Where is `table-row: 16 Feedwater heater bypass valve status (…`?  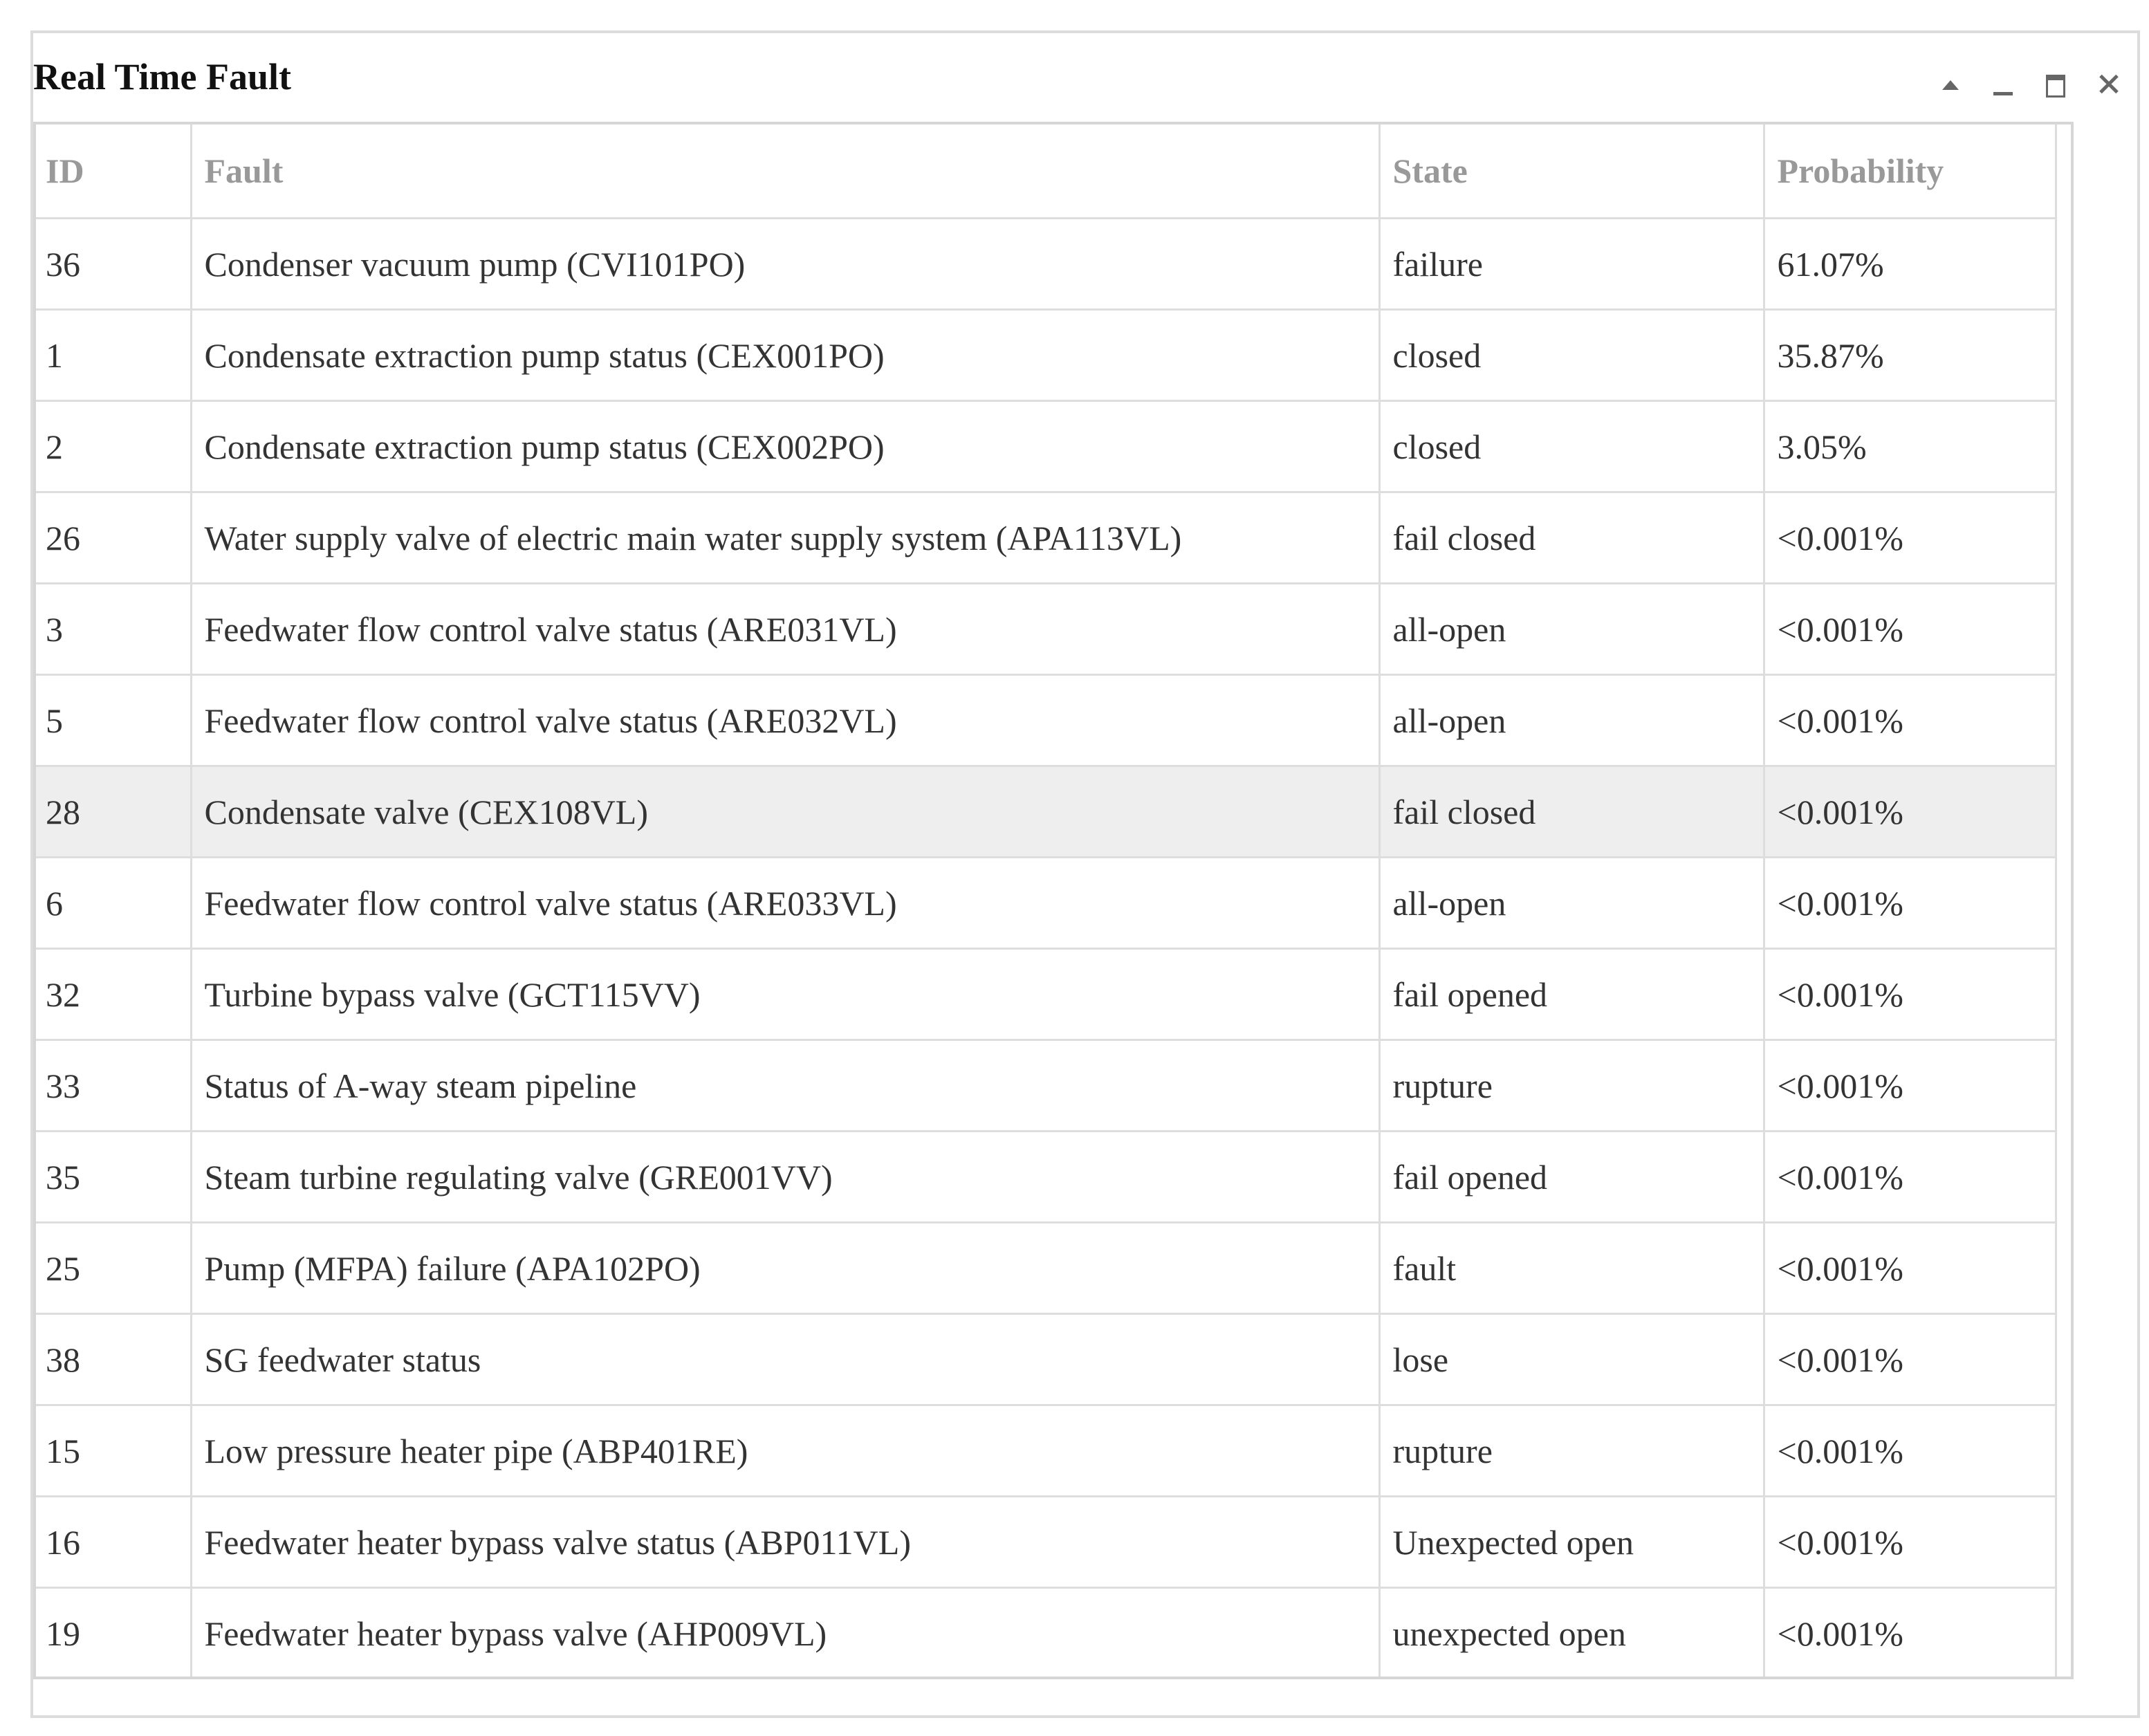
table-row: 16 Feedwater heater bypass valve status (… is located at coordinates (1046, 1542).